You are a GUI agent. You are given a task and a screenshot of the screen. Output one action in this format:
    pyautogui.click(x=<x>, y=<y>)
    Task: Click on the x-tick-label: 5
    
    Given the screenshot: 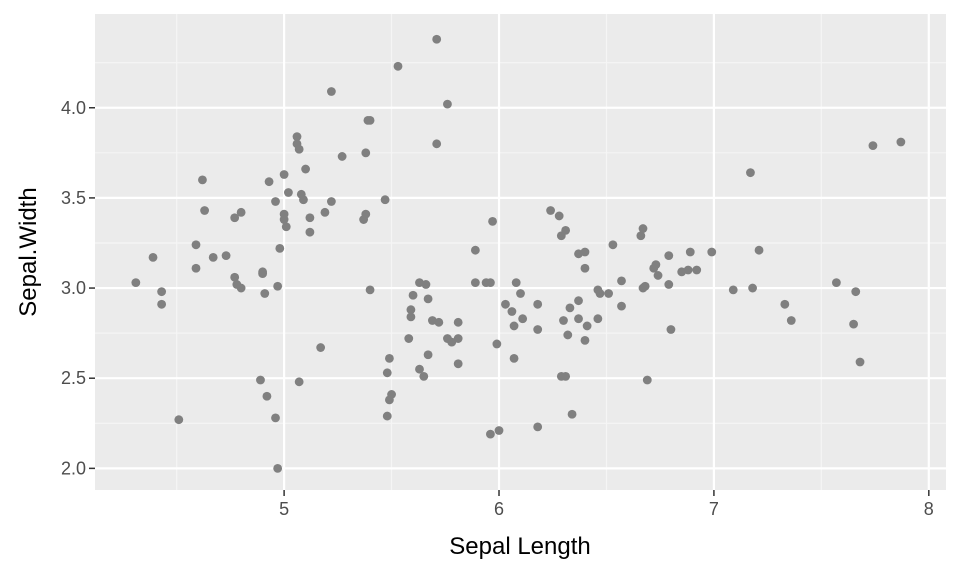 What is the action you would take?
    pyautogui.click(x=284, y=509)
    